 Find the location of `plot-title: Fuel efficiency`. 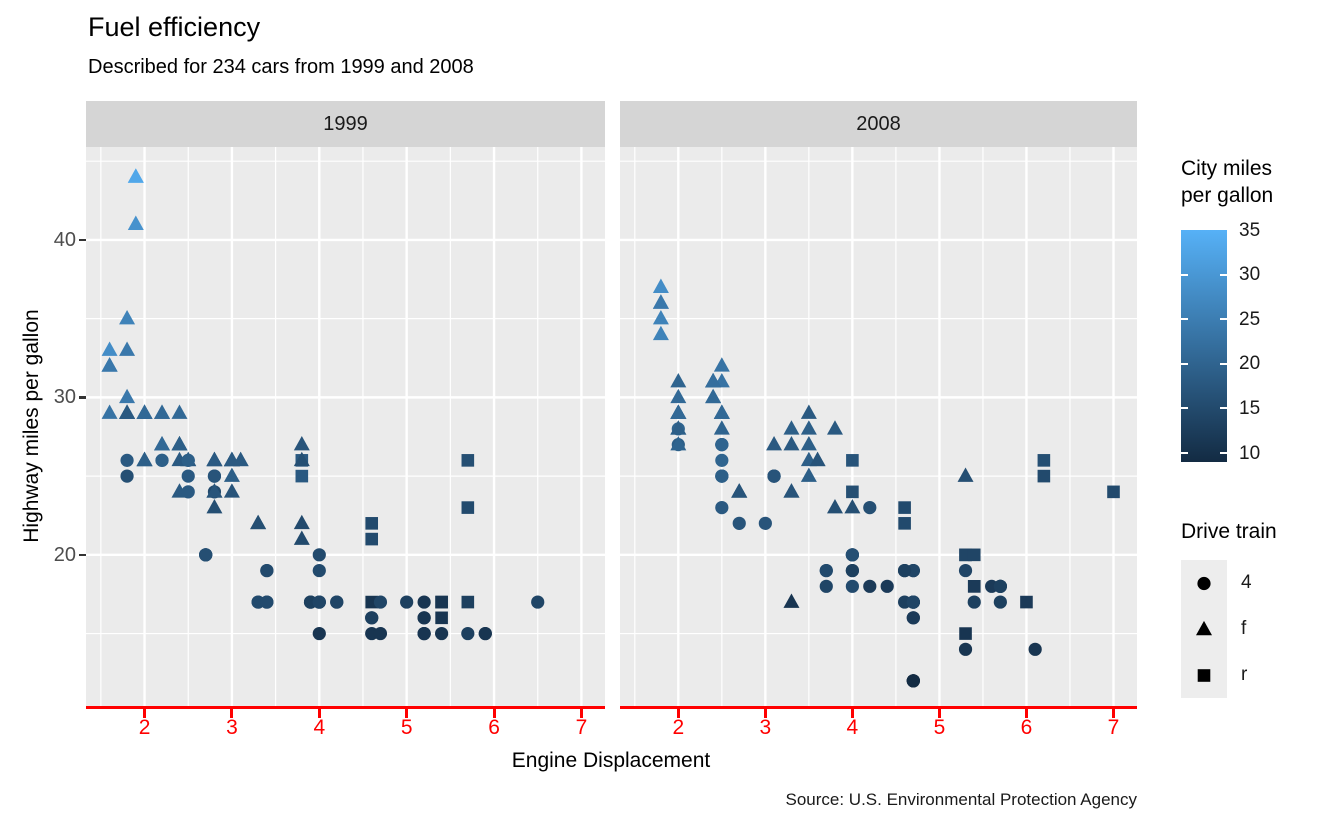

plot-title: Fuel efficiency is located at coordinates (174, 27).